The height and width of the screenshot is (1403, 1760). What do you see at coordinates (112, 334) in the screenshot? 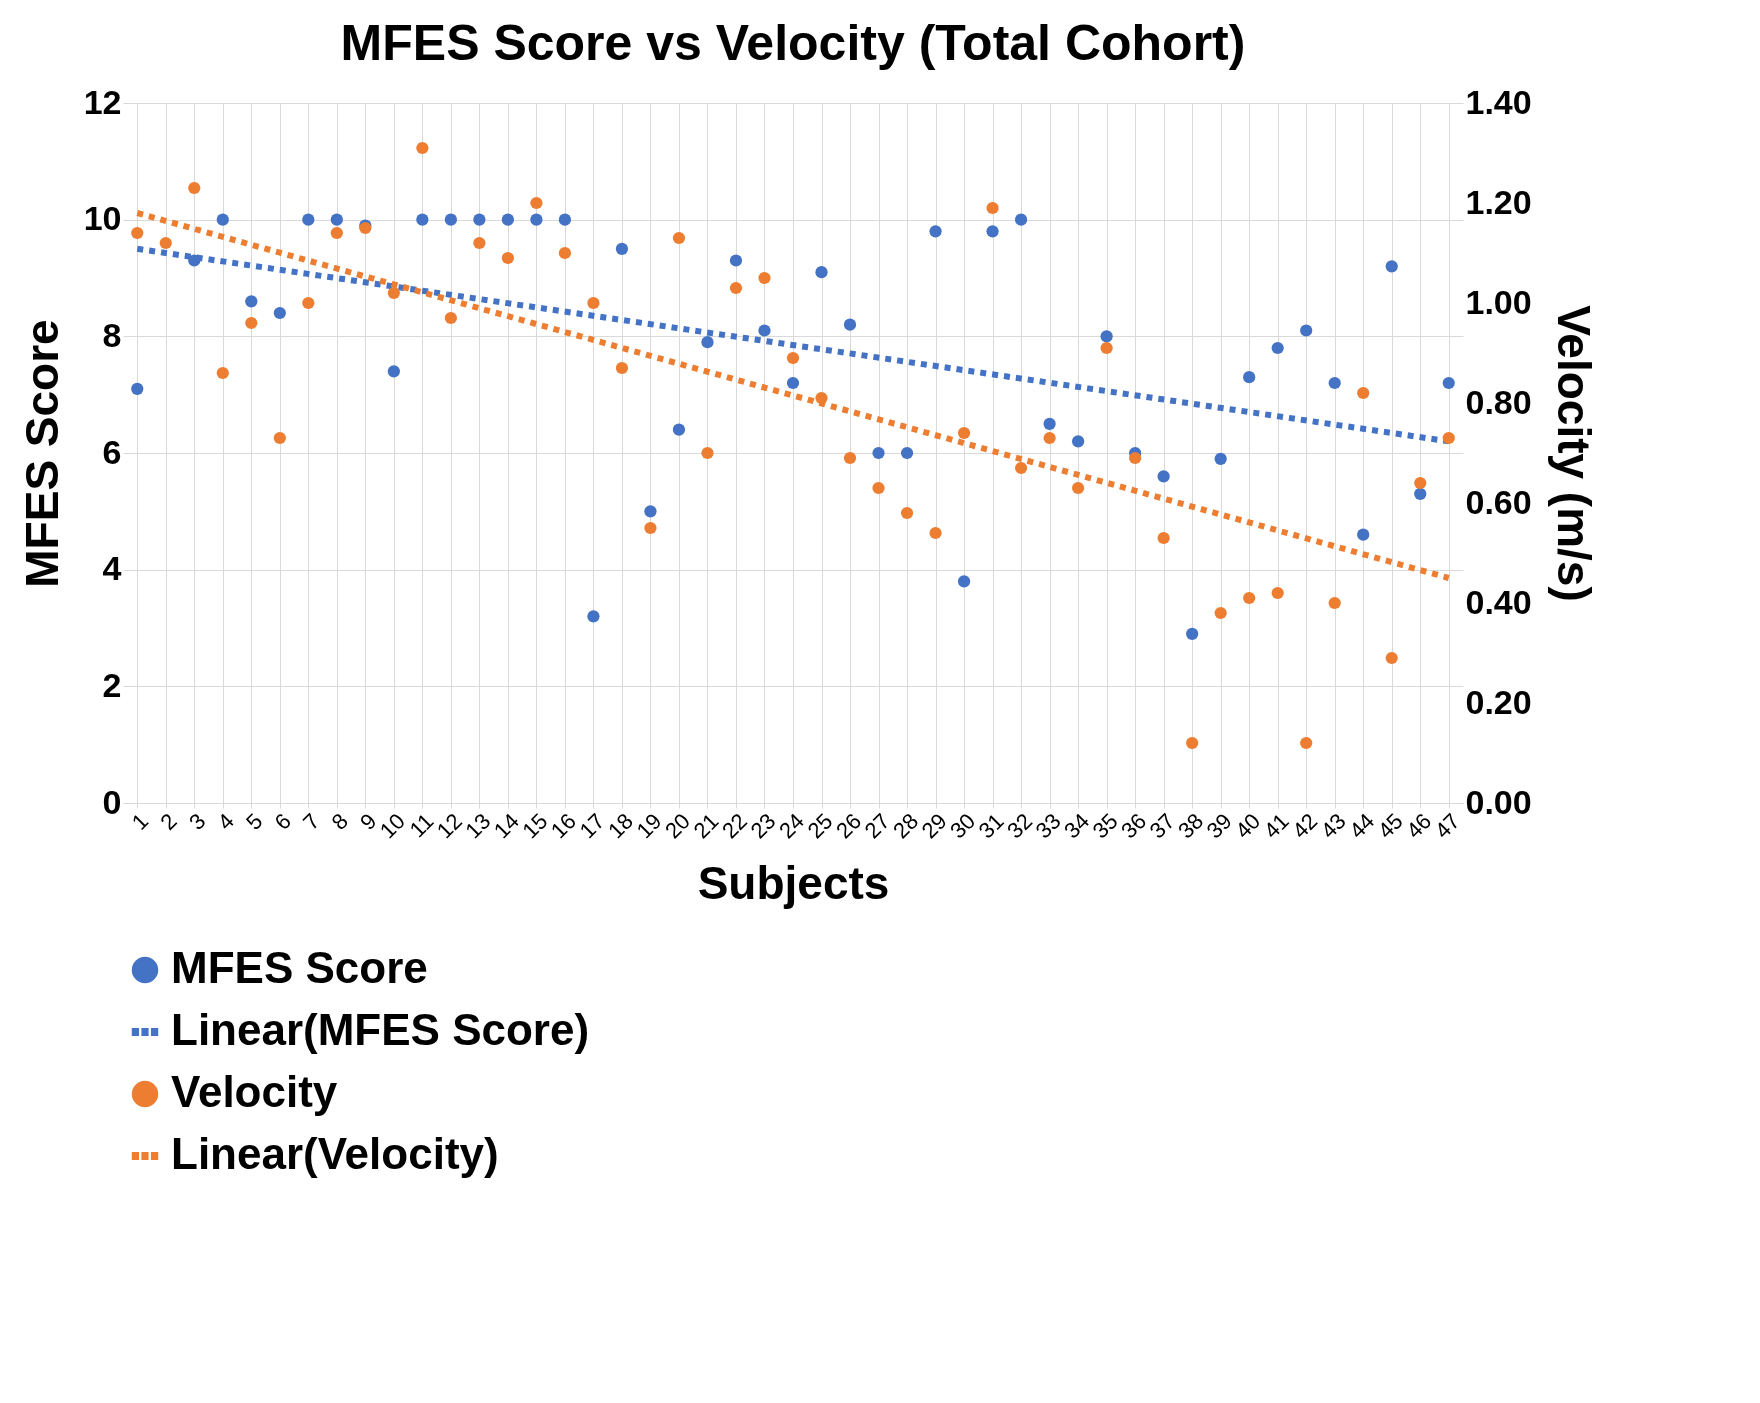
I see `y-tick-label: 8` at bounding box center [112, 334].